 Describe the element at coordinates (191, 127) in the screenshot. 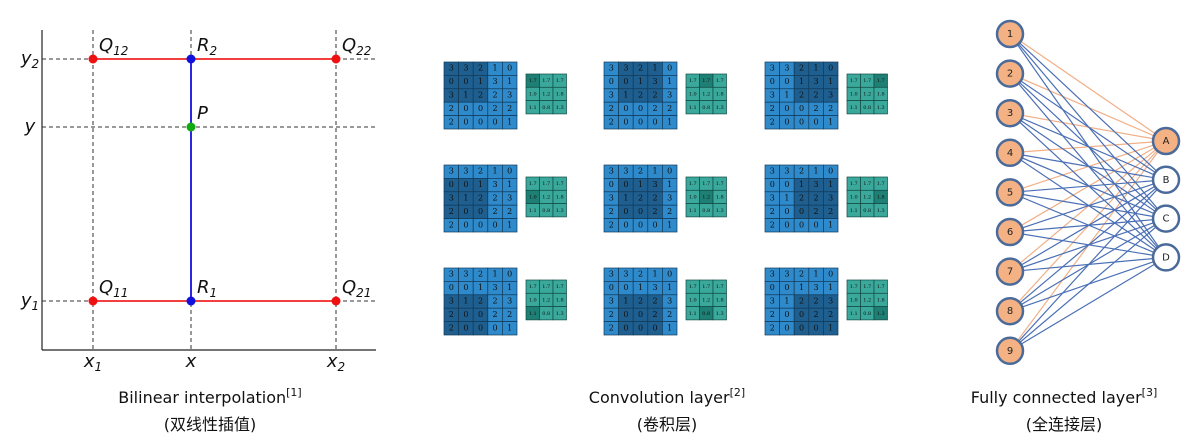

I see `point` at that location.